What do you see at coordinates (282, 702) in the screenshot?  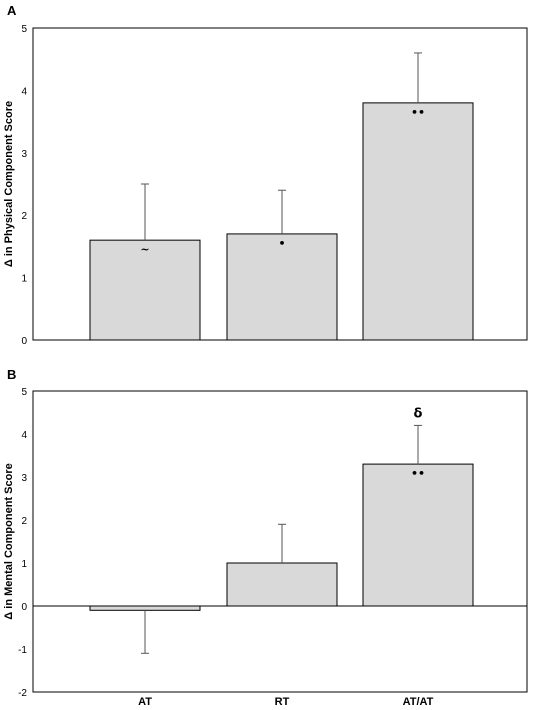 I see `category-label: RT` at bounding box center [282, 702].